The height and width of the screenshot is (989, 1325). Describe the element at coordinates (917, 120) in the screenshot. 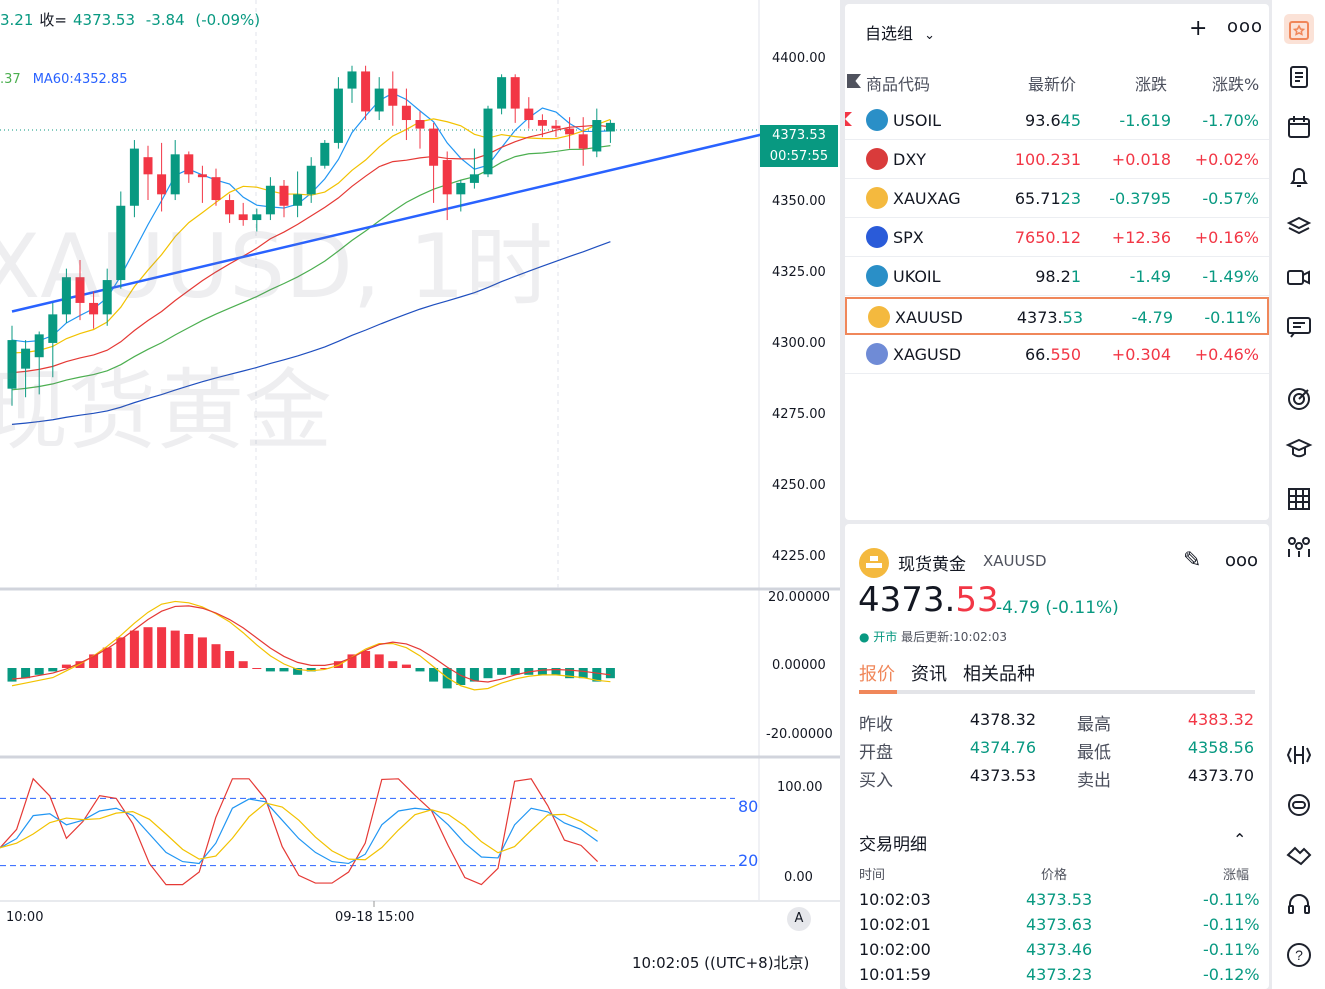

I see `symbol-code: USOIL` at that location.